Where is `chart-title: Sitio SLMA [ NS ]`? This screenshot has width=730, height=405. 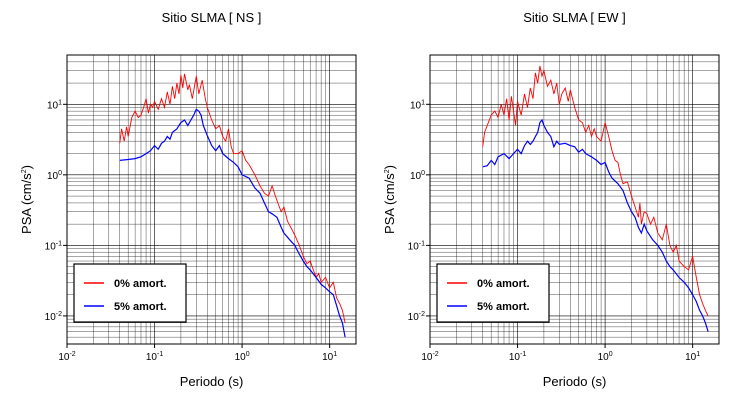 chart-title: Sitio SLMA [ NS ] is located at coordinates (212, 17).